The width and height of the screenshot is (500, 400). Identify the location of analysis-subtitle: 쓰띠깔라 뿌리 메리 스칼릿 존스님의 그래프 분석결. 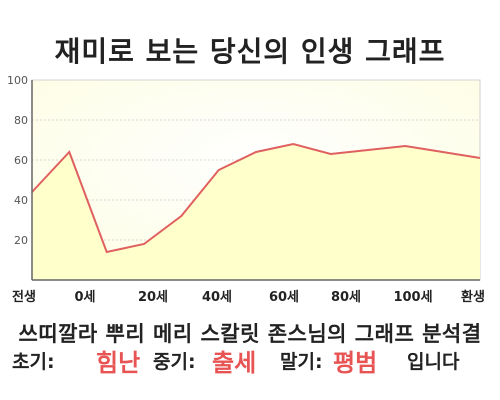
(250, 334).